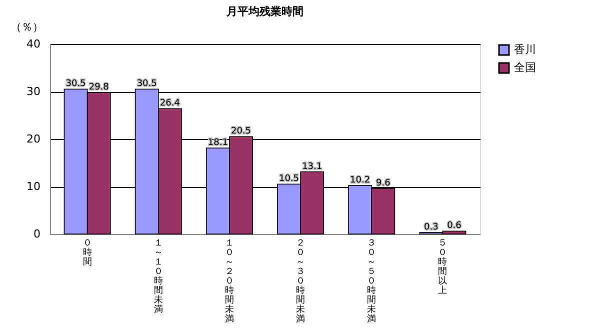  What do you see at coordinates (265, 11) in the screenshot?
I see `chart-title: 月平均残業時間` at bounding box center [265, 11].